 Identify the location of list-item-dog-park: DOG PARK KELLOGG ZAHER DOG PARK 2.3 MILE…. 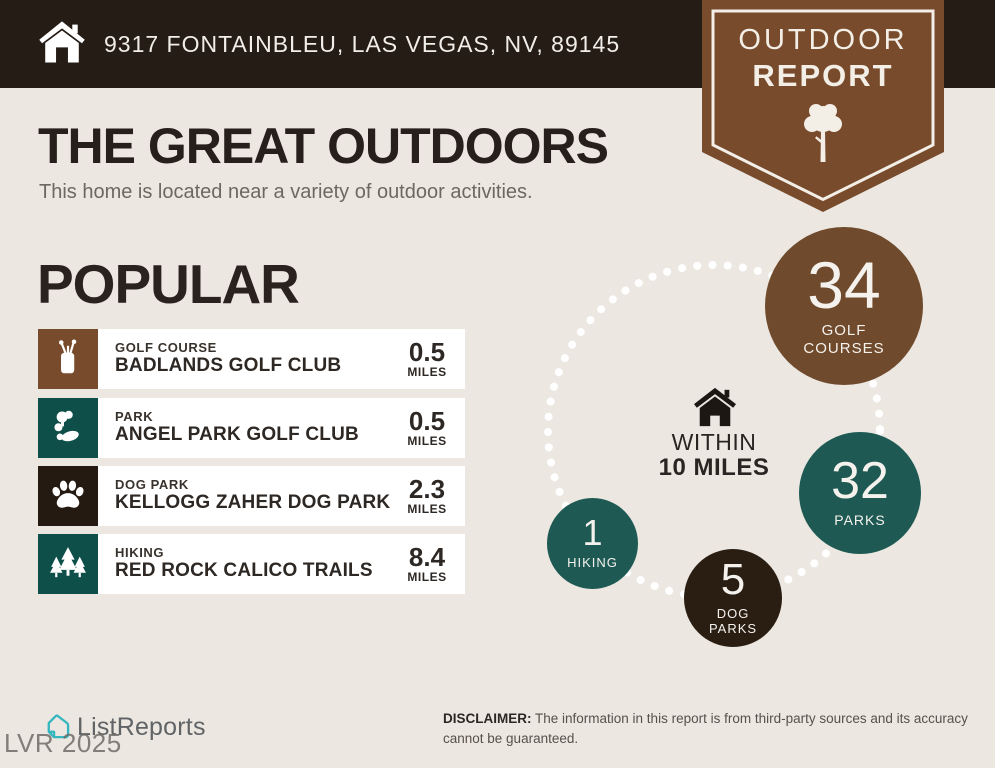
(251, 496).